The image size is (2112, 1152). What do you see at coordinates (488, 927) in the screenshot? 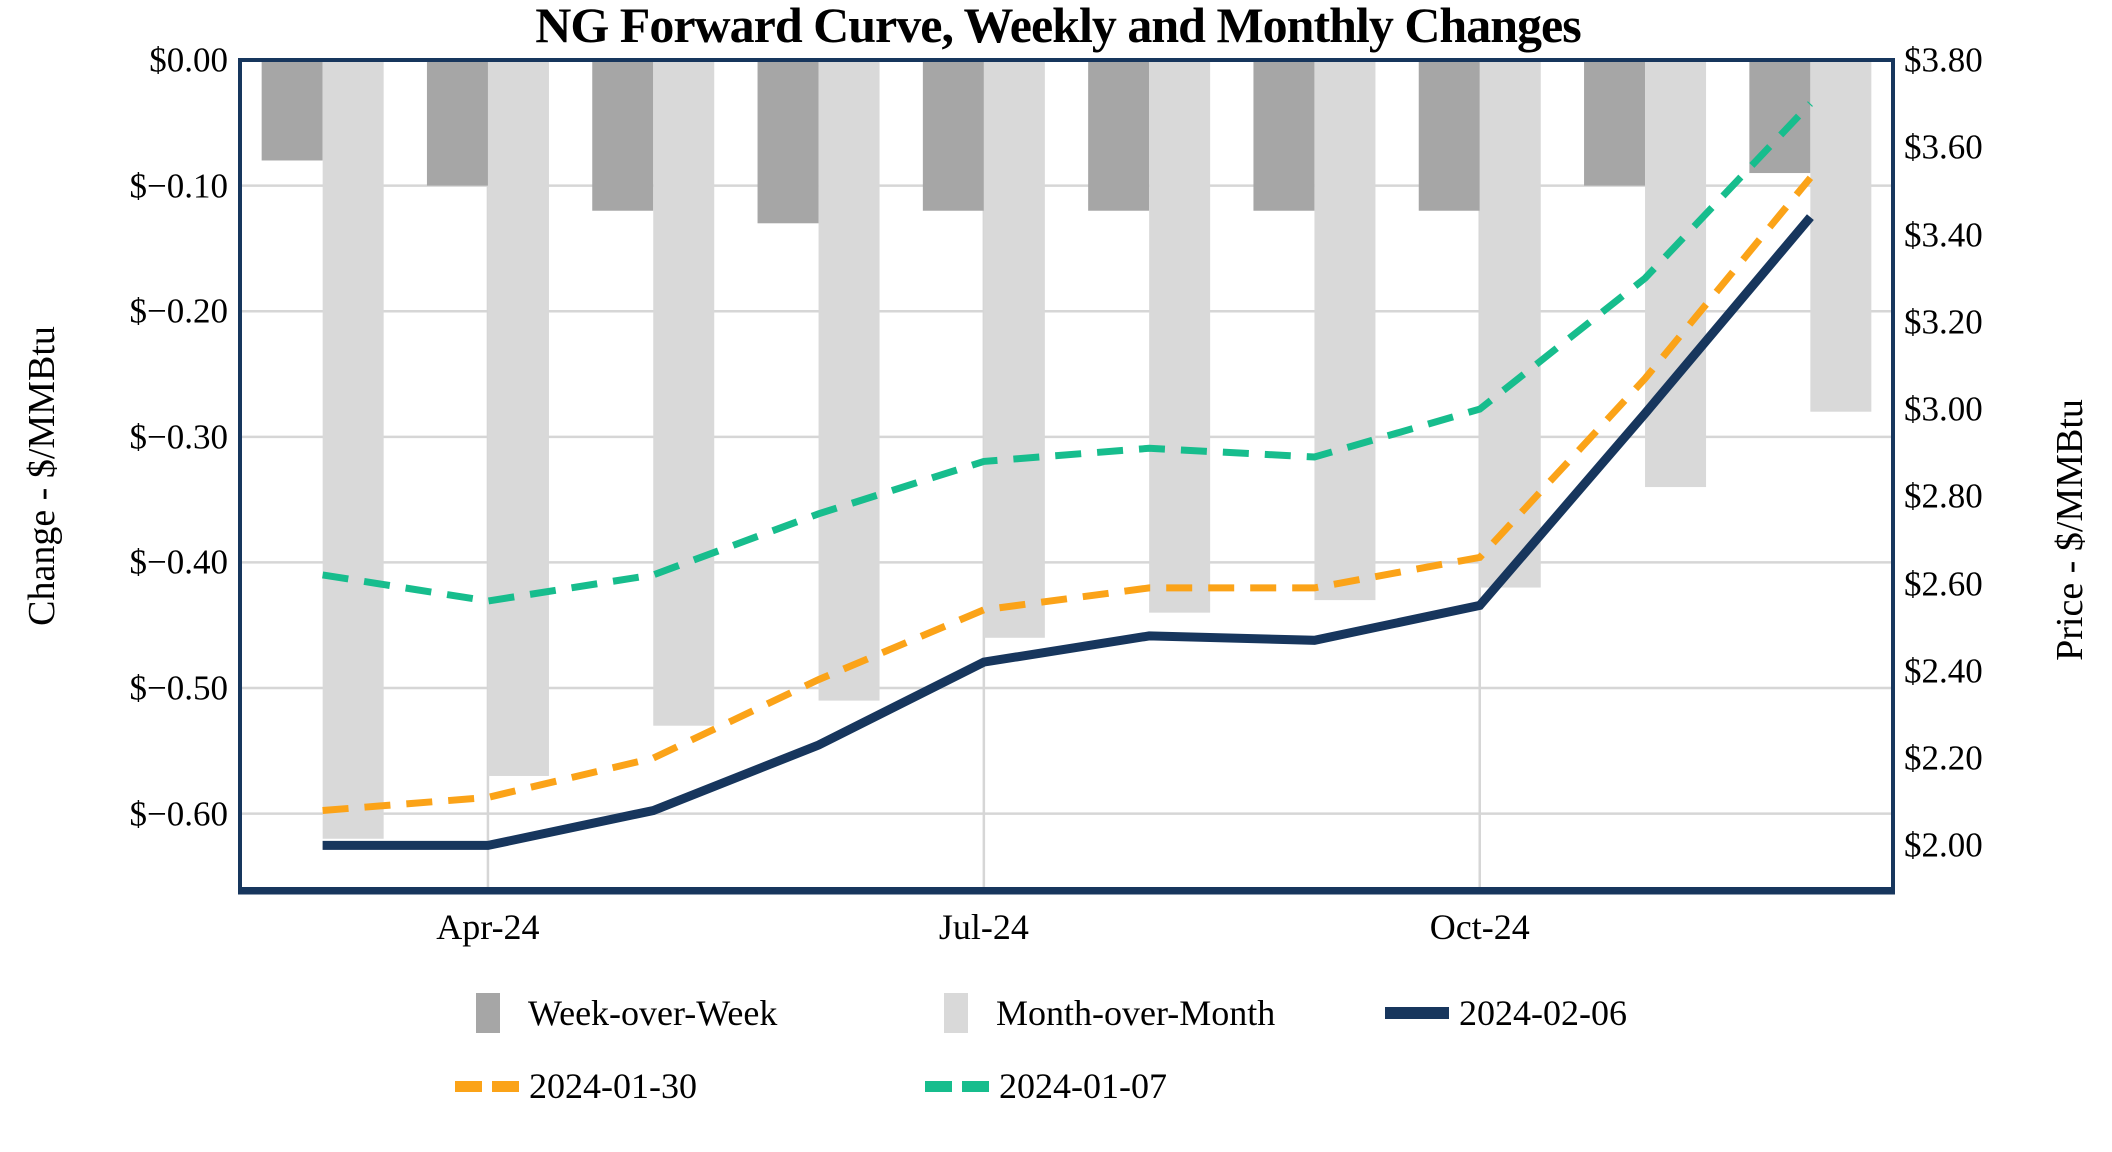
I see `x-axis-tick-label: Apr-24` at bounding box center [488, 927].